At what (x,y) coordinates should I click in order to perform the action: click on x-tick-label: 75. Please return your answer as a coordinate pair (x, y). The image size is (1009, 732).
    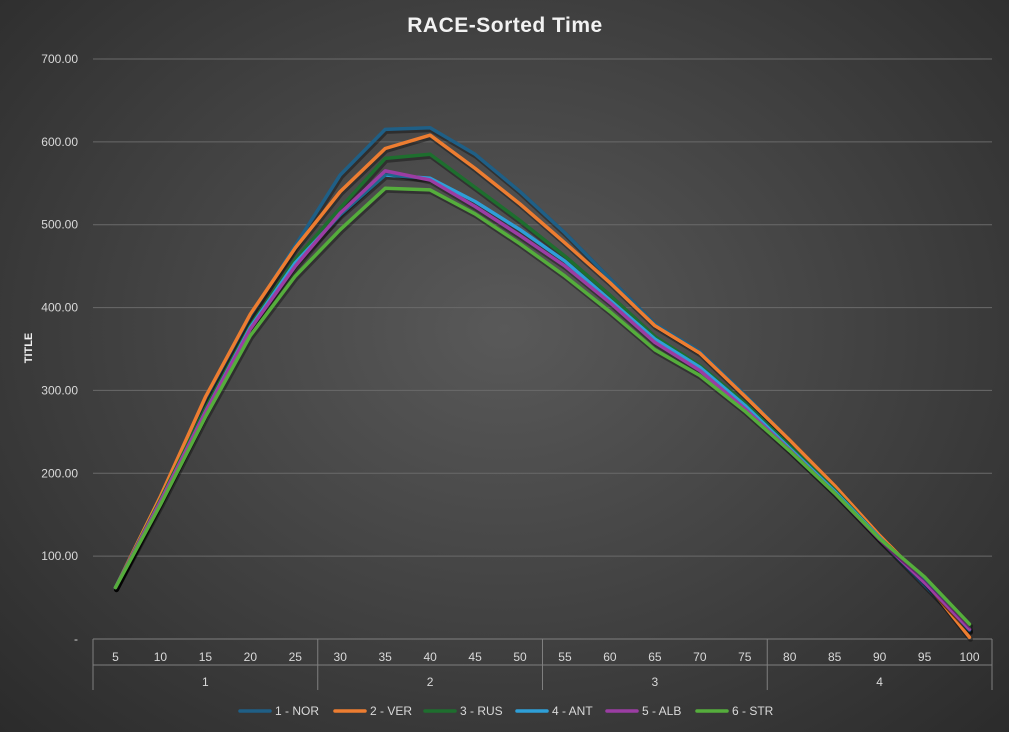
    Looking at the image, I should click on (745, 657).